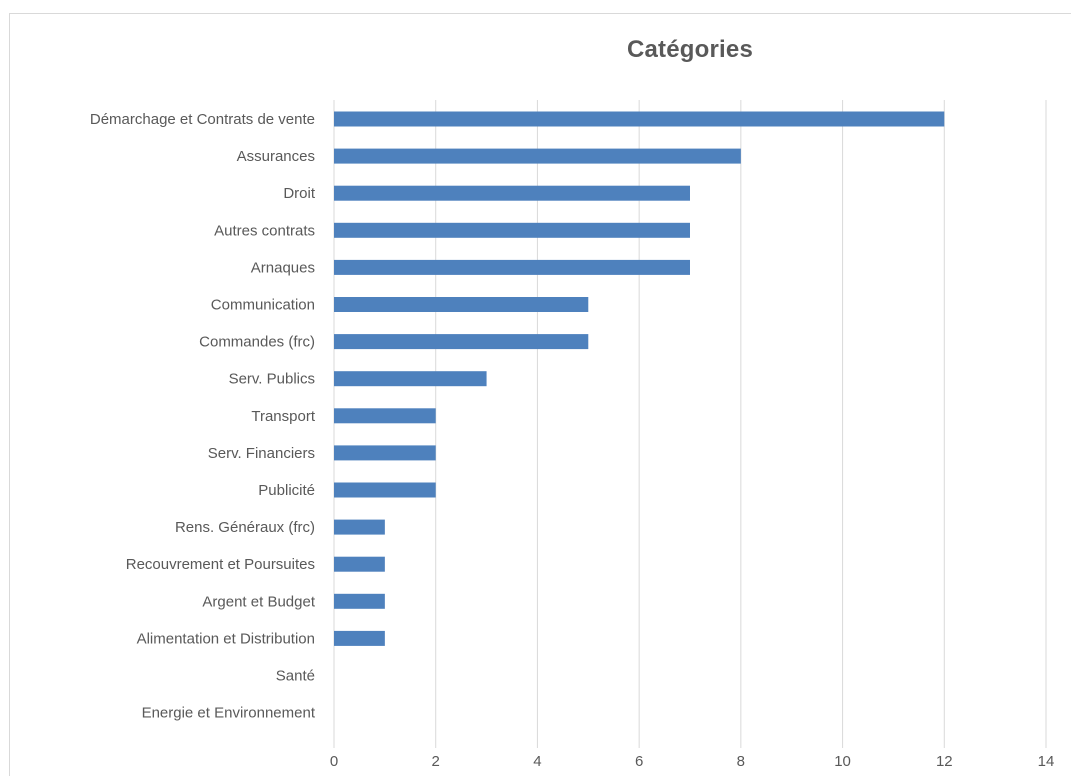 The width and height of the screenshot is (1071, 776). What do you see at coordinates (283, 416) in the screenshot?
I see `category-label: Transport` at bounding box center [283, 416].